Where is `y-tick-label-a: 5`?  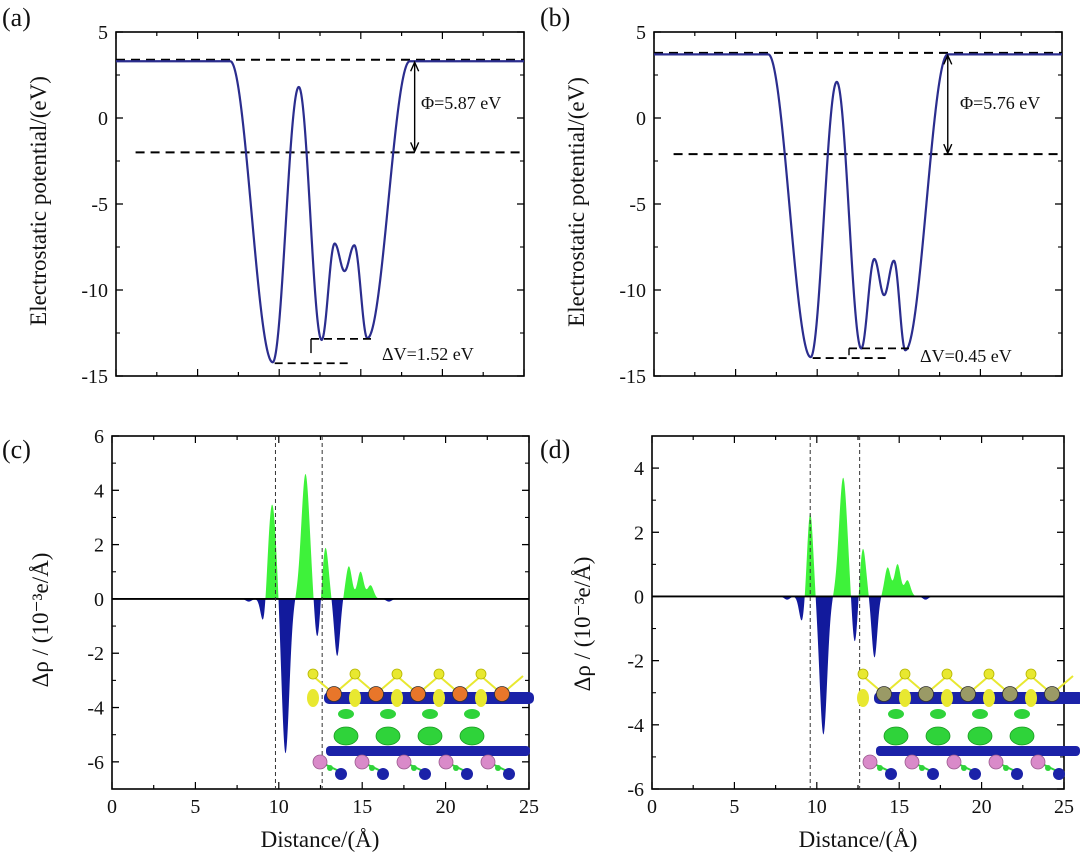
y-tick-label-a: 5 is located at coordinates (103, 33).